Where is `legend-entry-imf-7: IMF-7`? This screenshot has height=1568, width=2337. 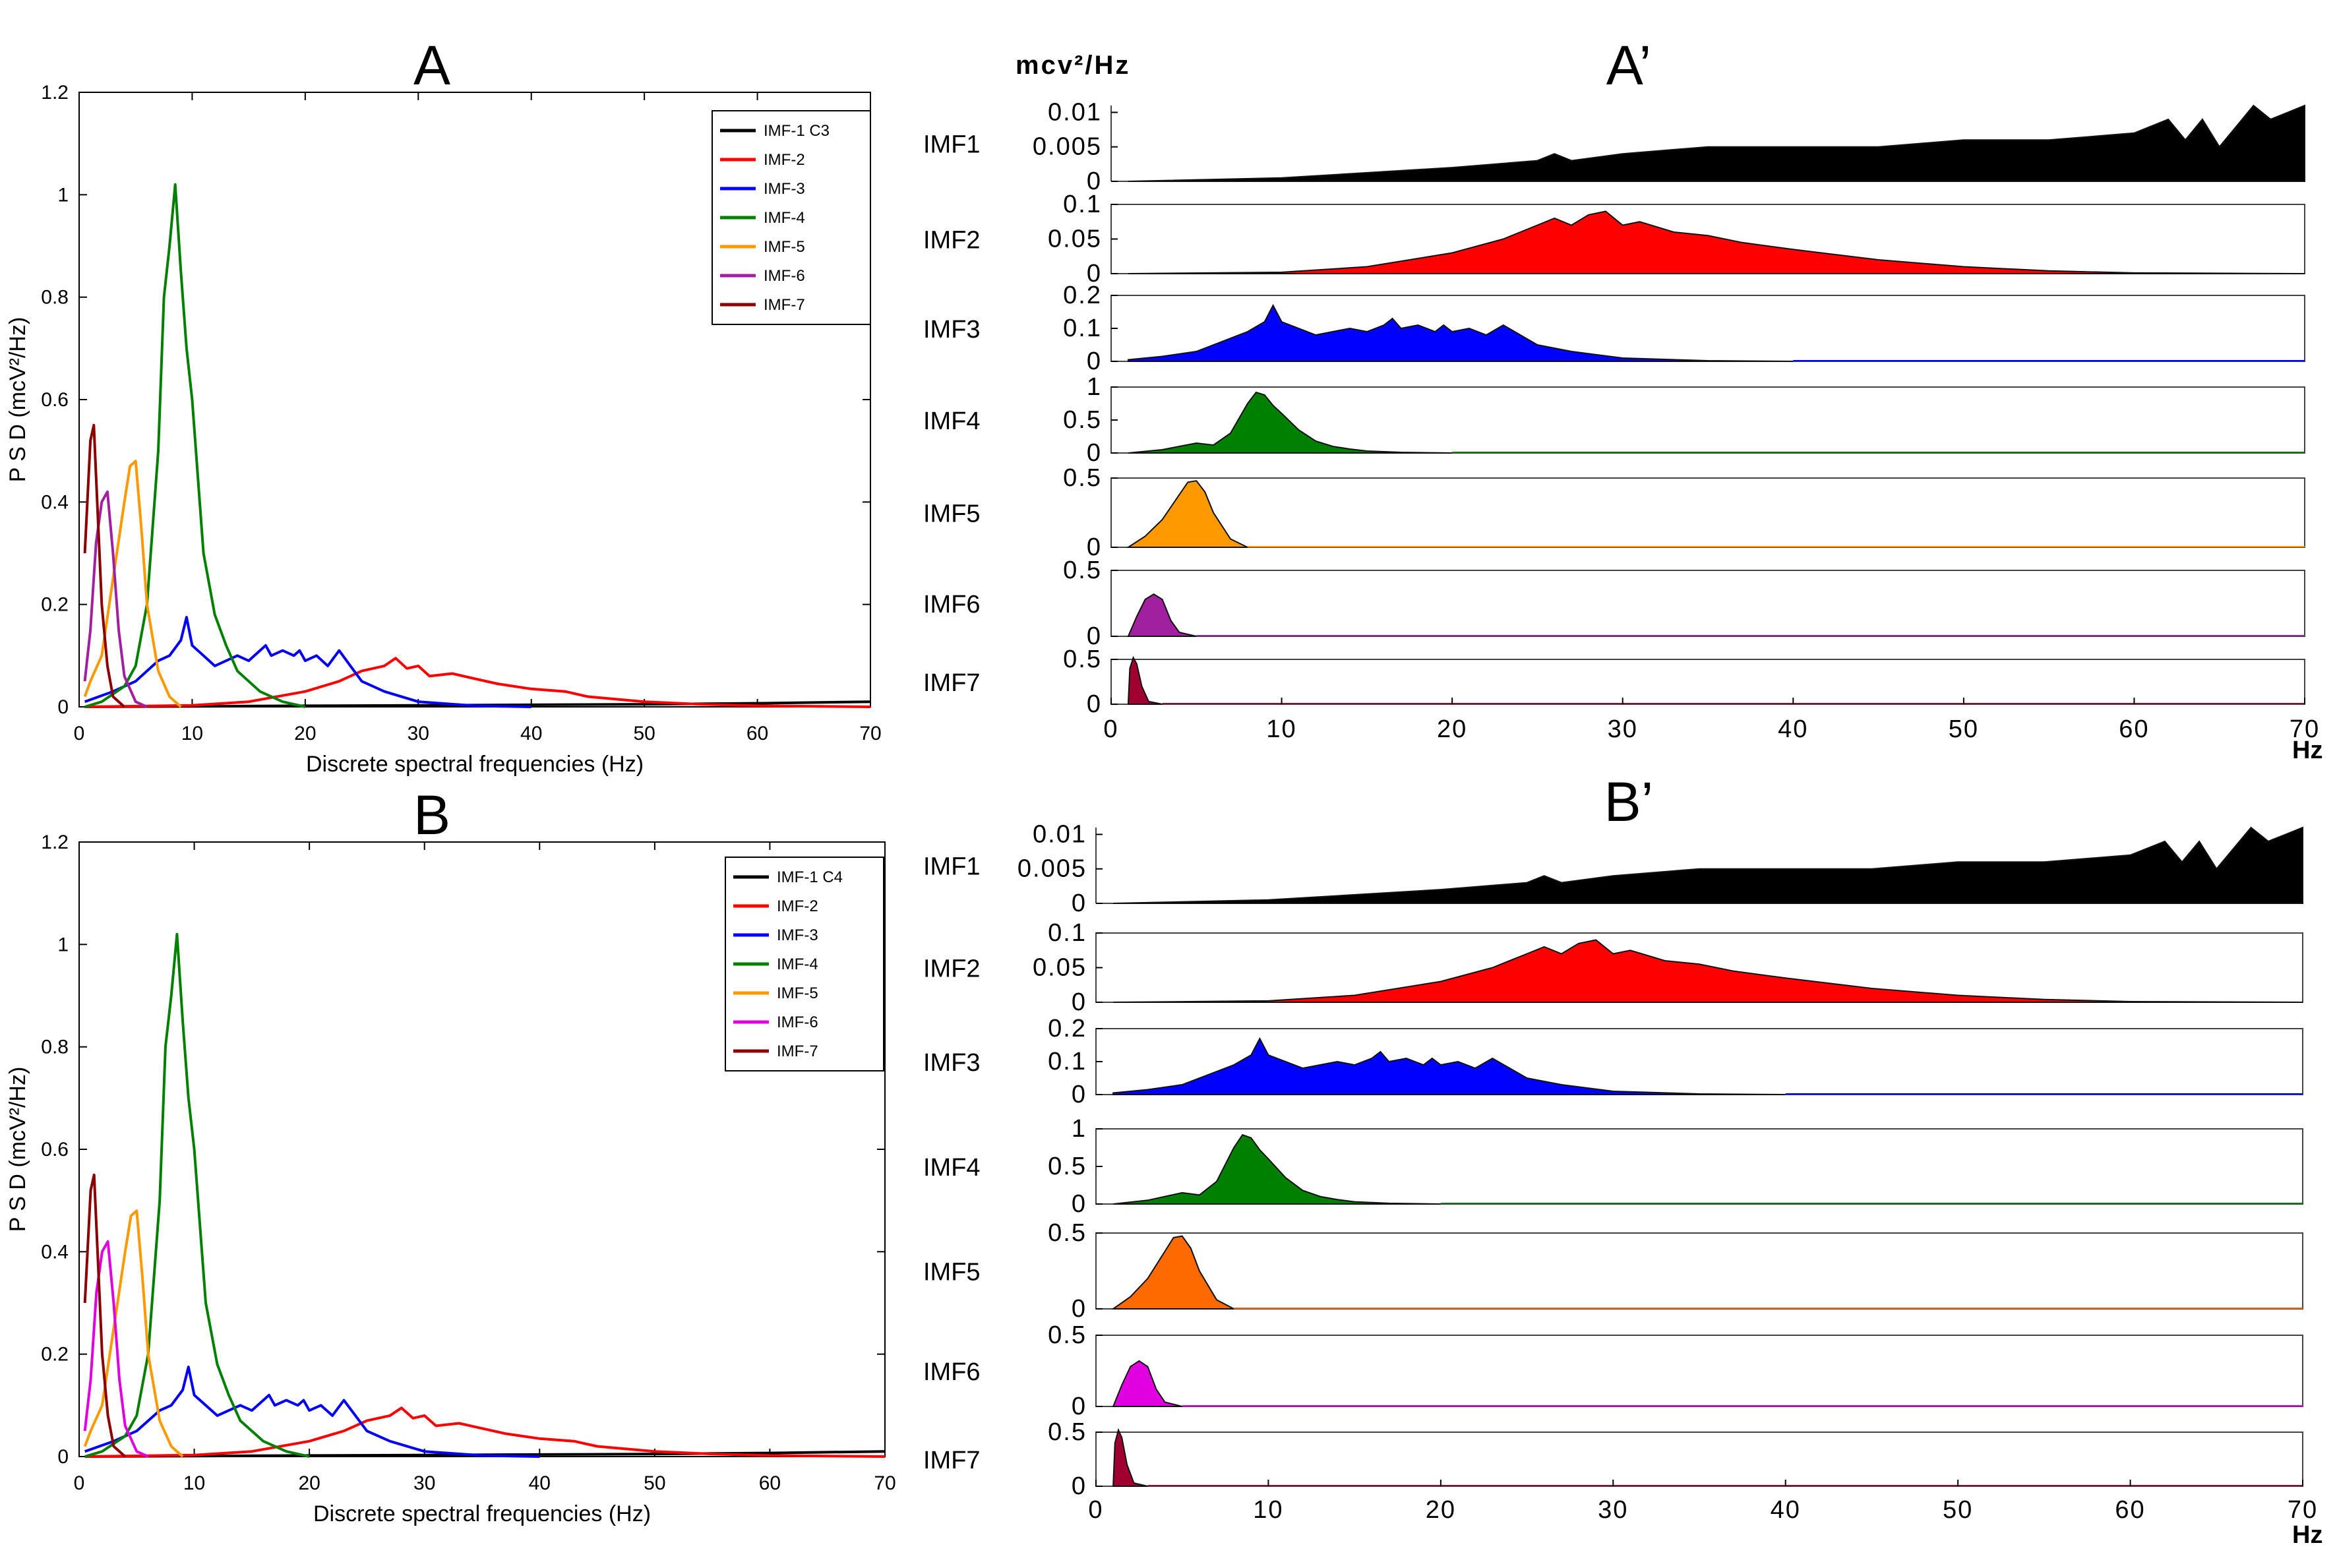 legend-entry-imf-7: IMF-7 is located at coordinates (797, 1051).